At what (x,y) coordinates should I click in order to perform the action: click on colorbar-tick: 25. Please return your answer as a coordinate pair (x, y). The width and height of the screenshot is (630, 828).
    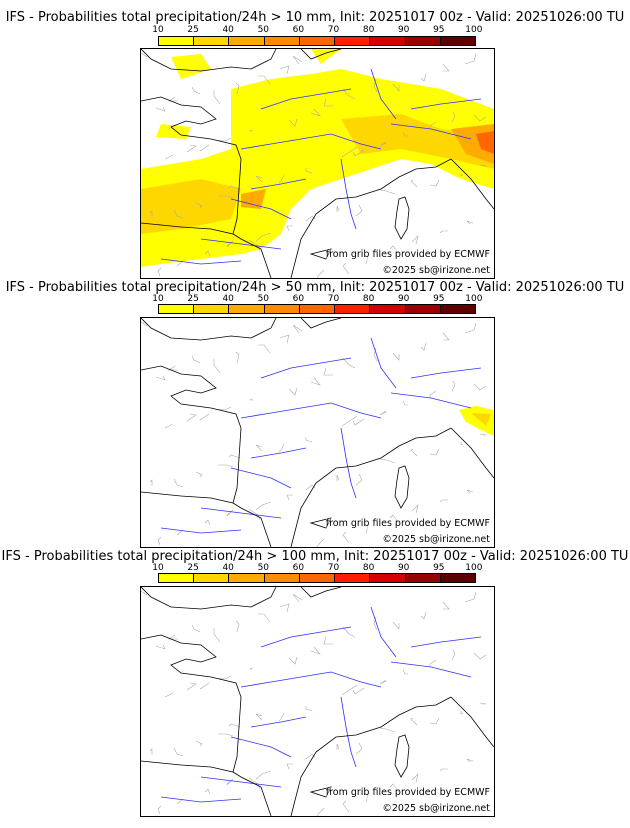
    Looking at the image, I should click on (193, 30).